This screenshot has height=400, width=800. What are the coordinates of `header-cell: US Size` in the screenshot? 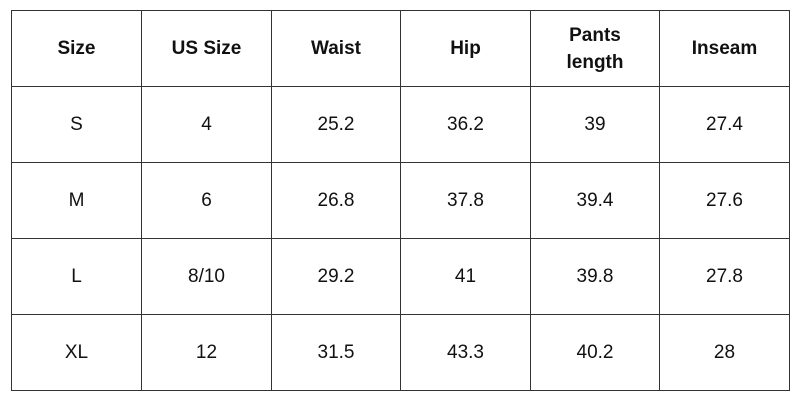 It's located at (206, 48).